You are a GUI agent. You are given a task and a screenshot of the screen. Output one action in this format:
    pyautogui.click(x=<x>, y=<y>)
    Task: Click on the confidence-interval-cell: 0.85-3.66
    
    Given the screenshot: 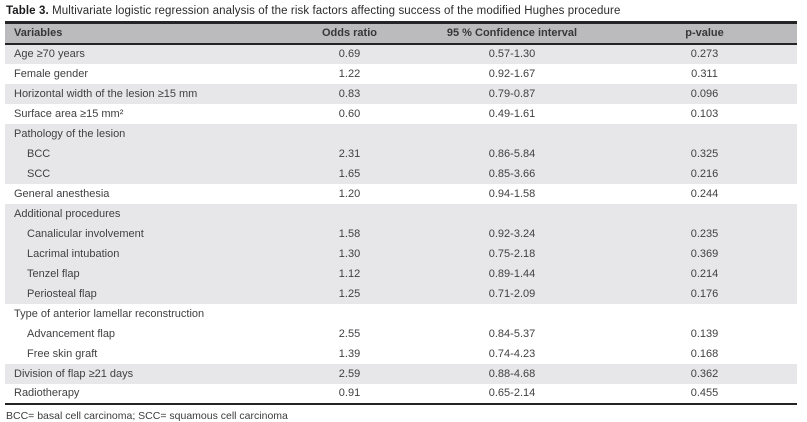 What is the action you would take?
    pyautogui.click(x=512, y=173)
    